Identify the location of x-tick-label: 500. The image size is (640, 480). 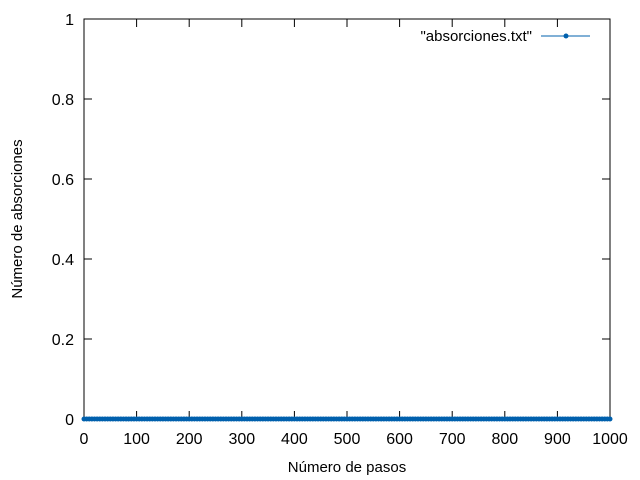
(347, 439).